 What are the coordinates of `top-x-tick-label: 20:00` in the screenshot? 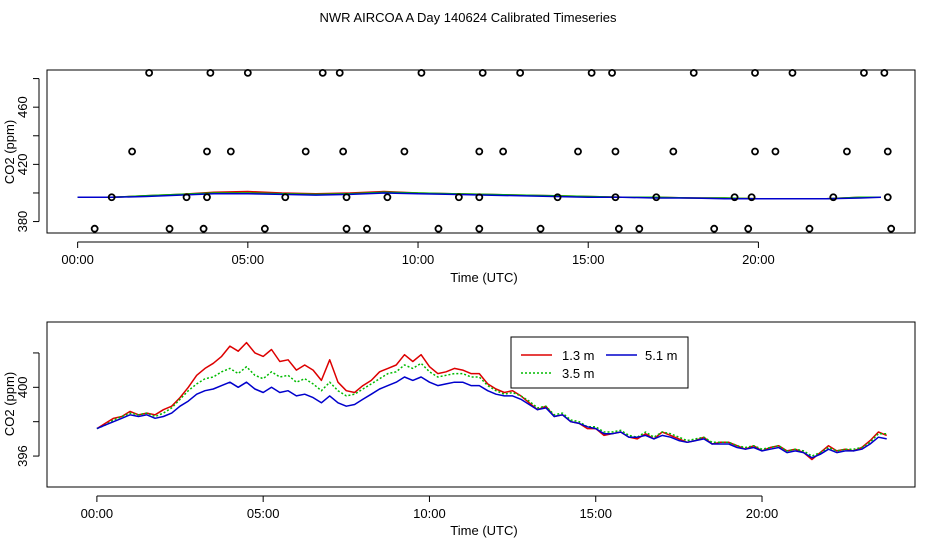 It's located at (758, 259).